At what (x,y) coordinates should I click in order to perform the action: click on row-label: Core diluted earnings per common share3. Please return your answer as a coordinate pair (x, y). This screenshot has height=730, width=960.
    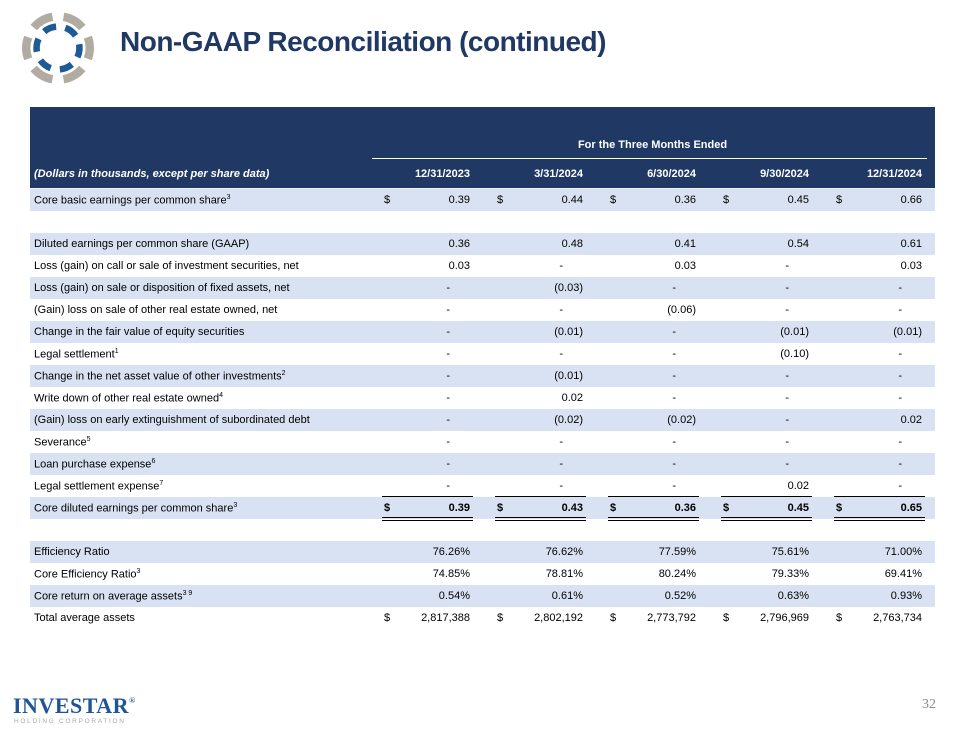
    Looking at the image, I should click on (136, 508).